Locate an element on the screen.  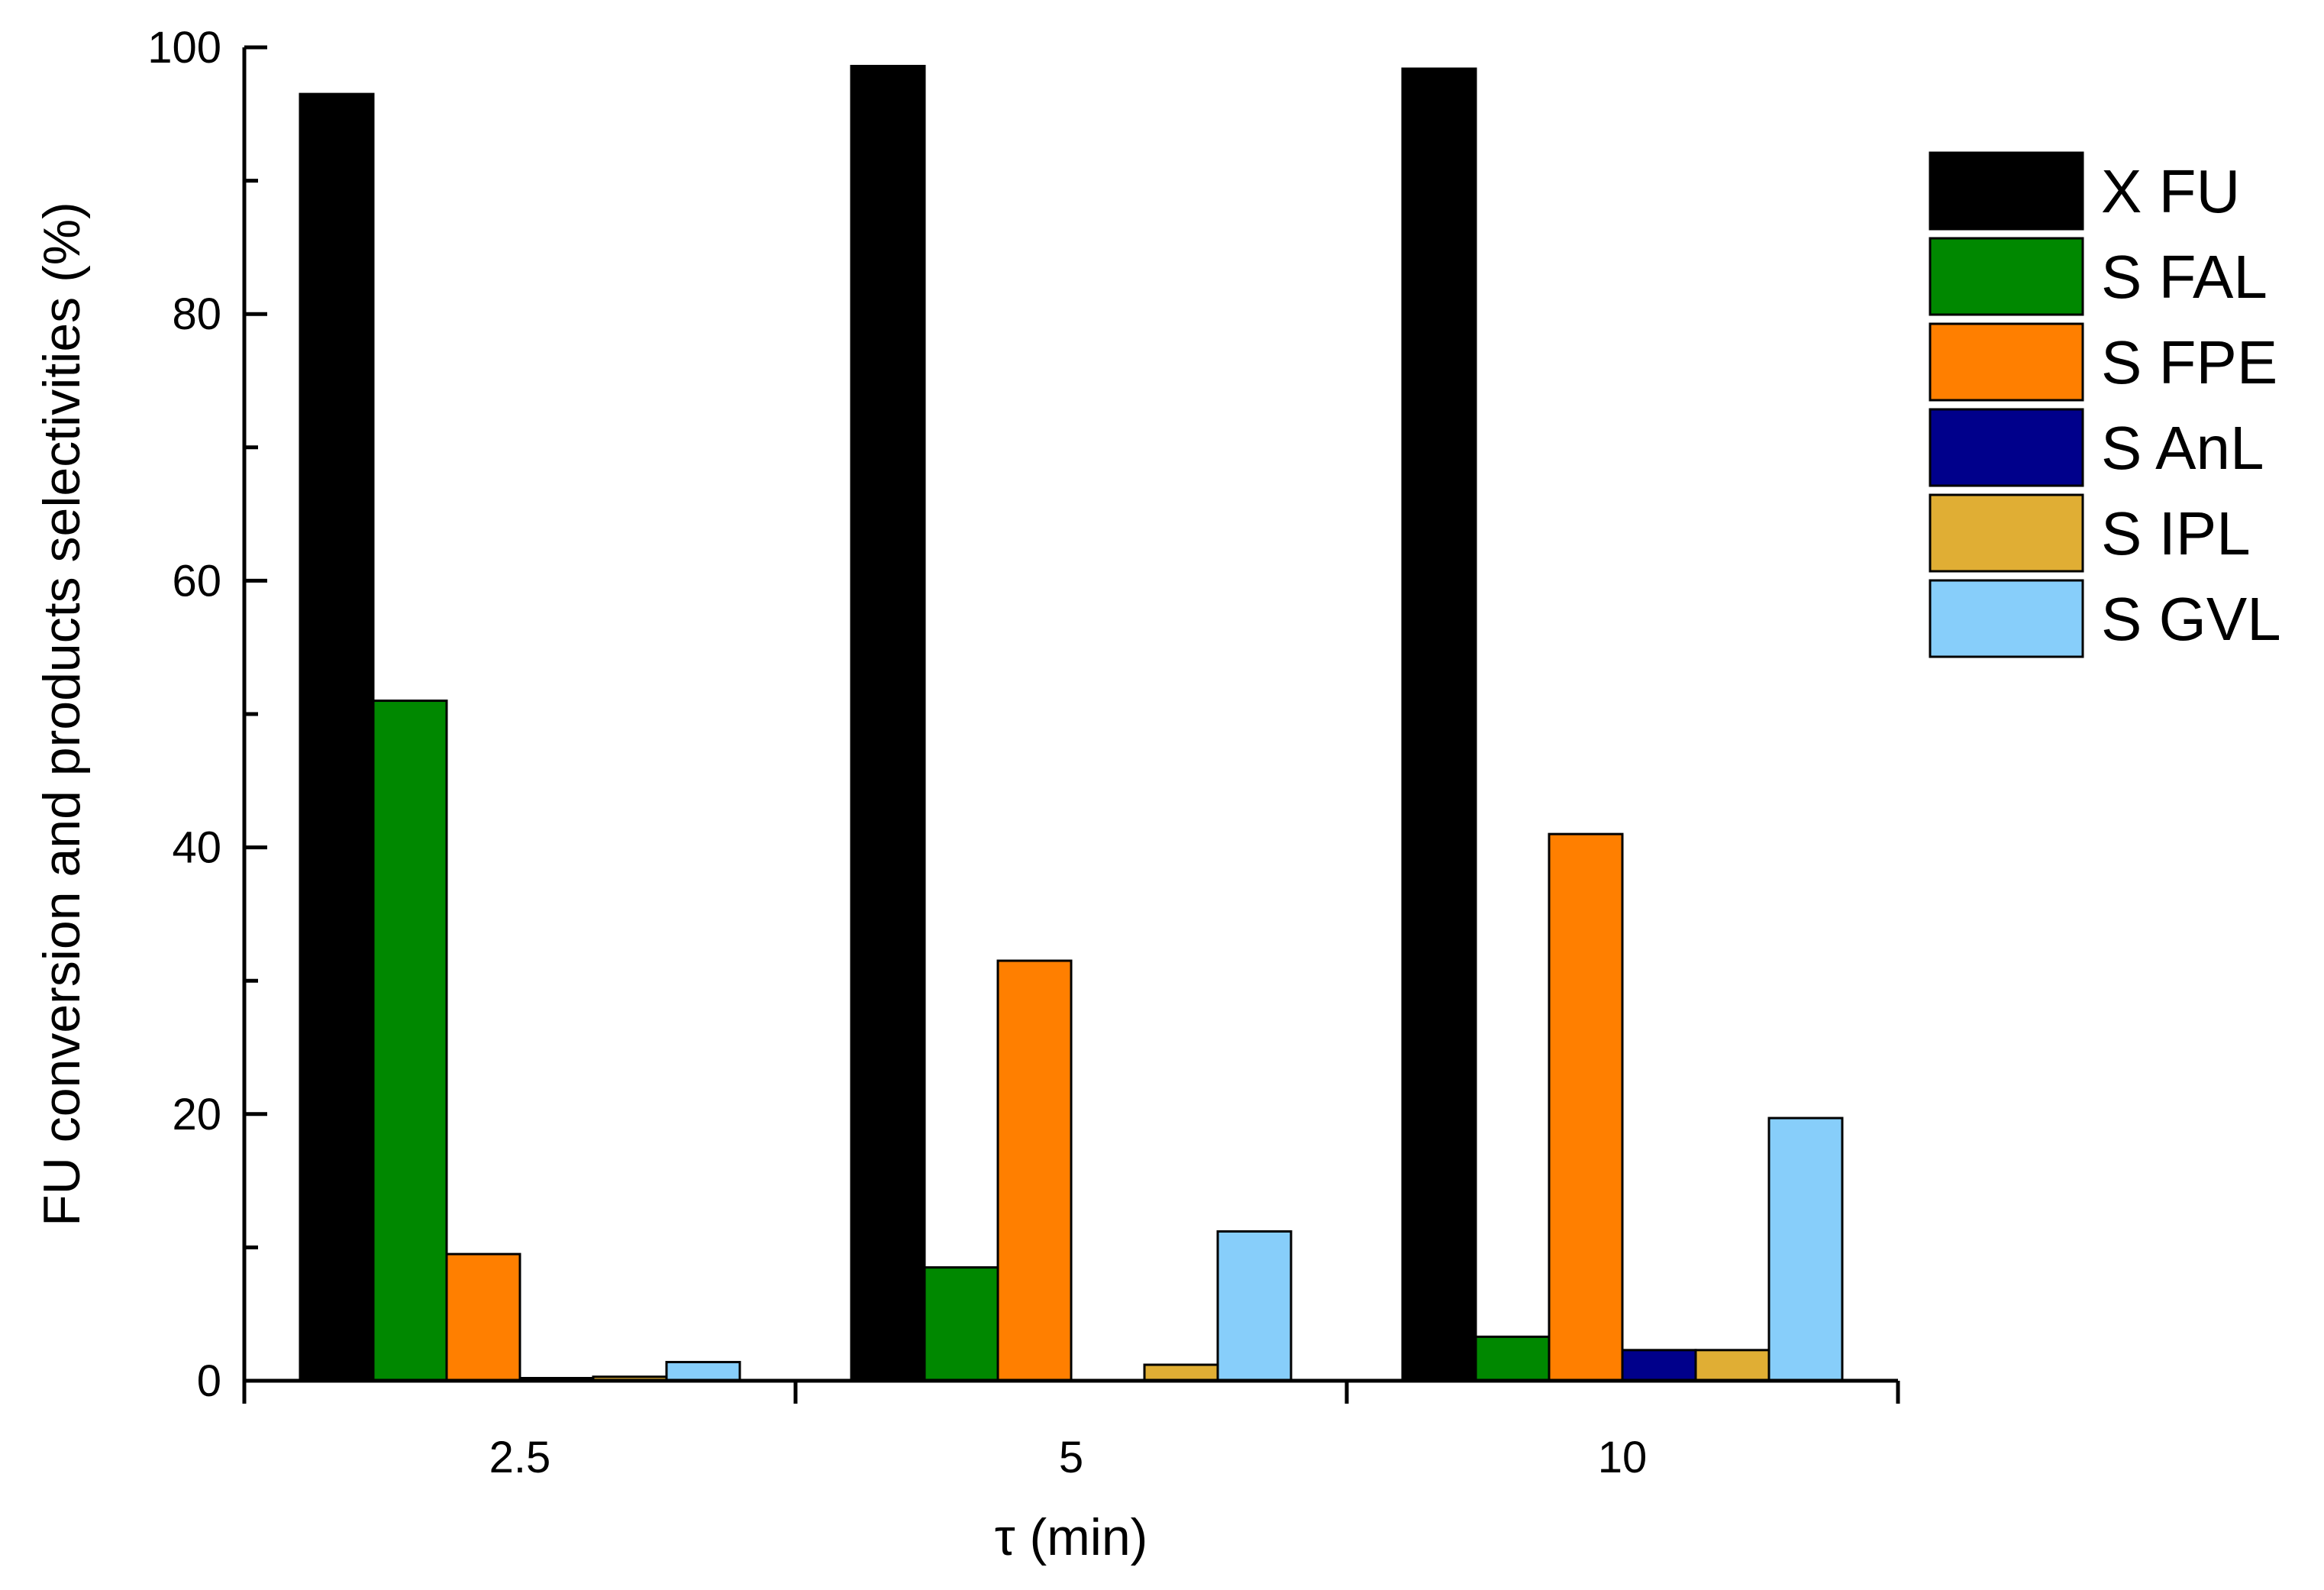
x-axis-title: τ (min) is located at coordinates (1071, 1537).